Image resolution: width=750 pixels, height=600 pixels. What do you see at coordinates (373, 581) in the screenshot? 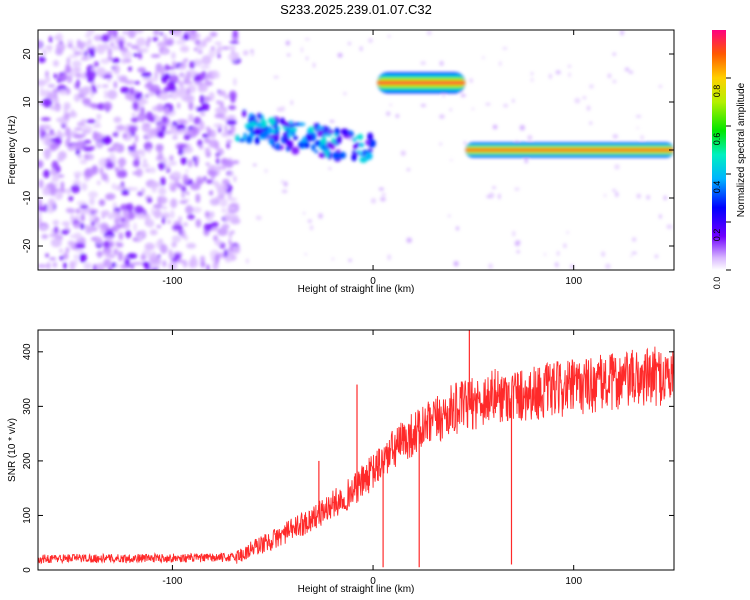
I see `x-tick-label: 0` at bounding box center [373, 581].